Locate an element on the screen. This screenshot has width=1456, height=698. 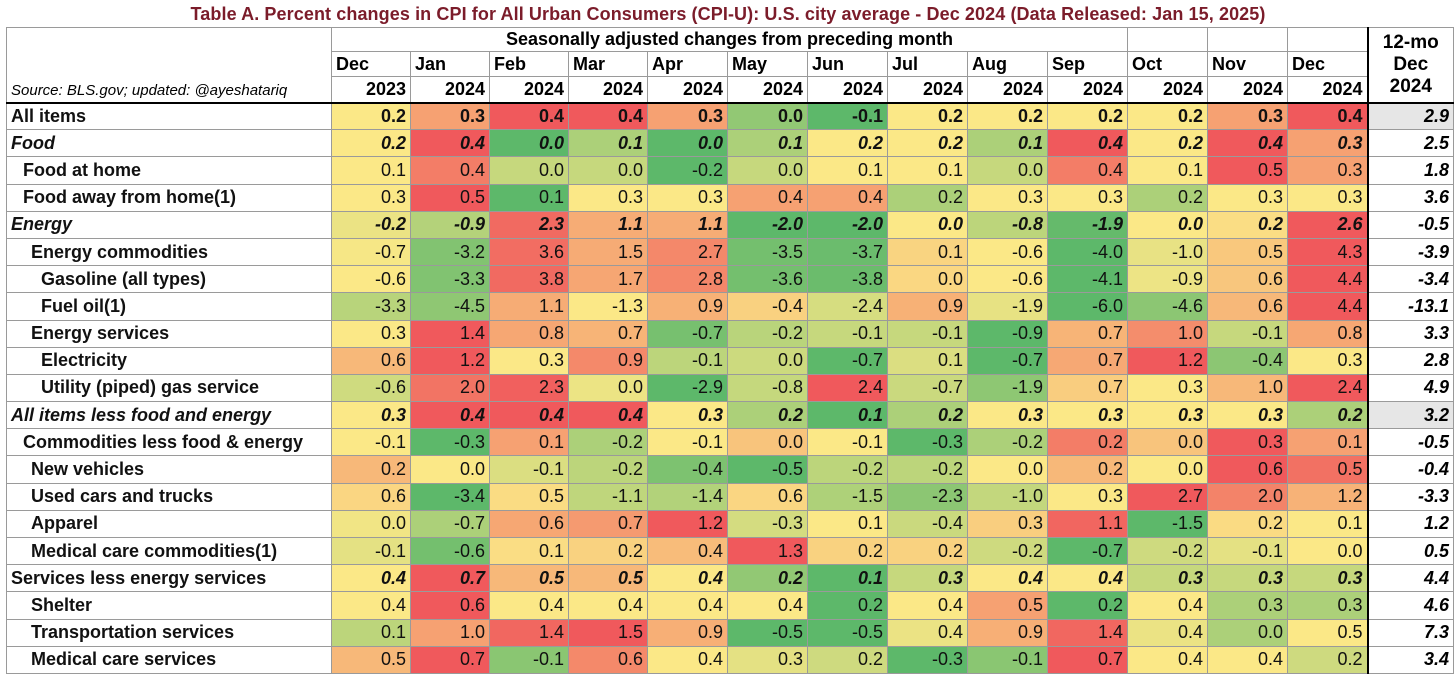
value-cell: 2.0 is located at coordinates (450, 388).